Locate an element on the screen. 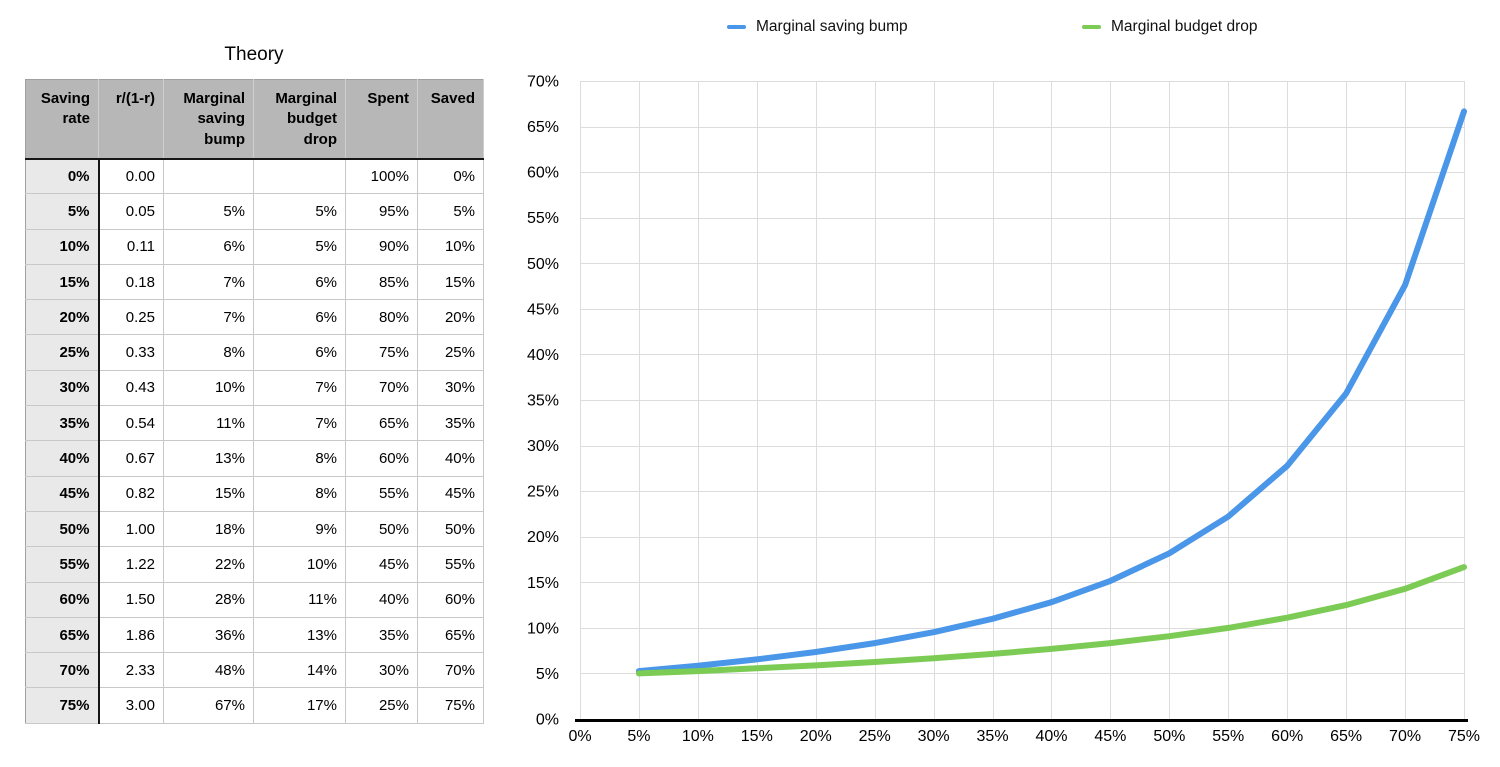 The height and width of the screenshot is (767, 1500). table-cell: 0.11 is located at coordinates (131, 247).